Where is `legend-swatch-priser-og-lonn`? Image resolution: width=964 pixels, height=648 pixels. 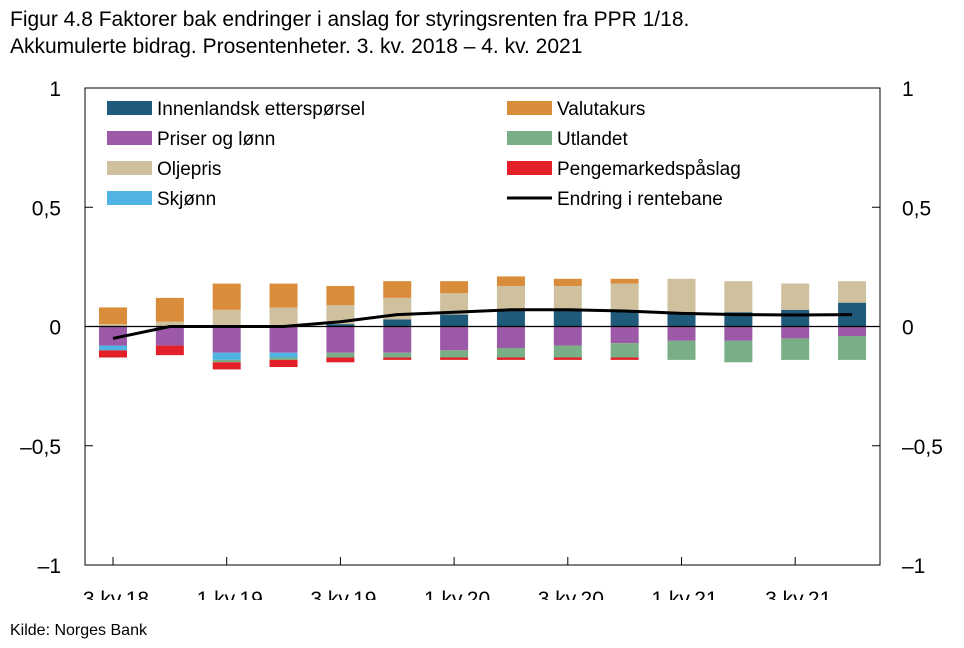 legend-swatch-priser-og-lonn is located at coordinates (129, 138).